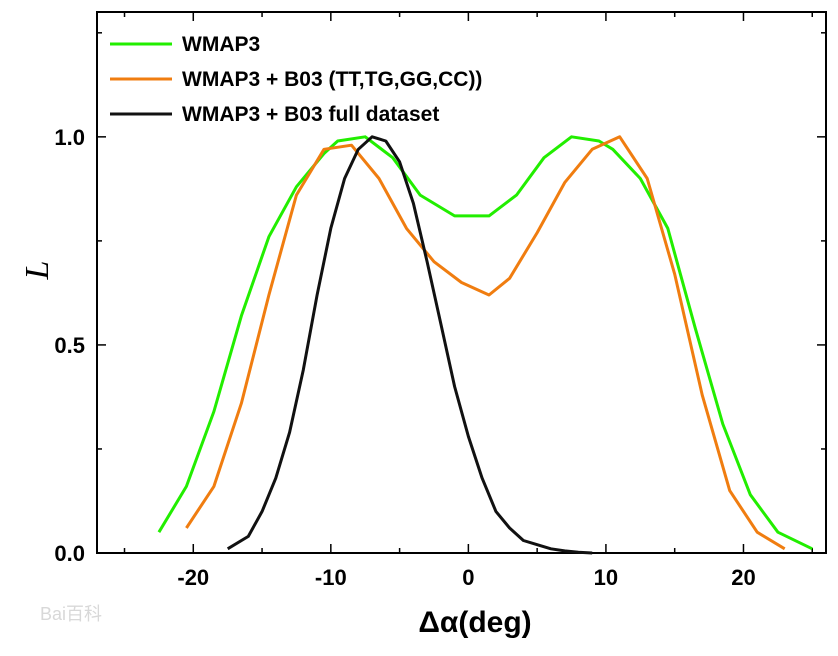 This screenshot has height=656, width=838. I want to click on watermark-logo: Bai百科, so click(71, 614).